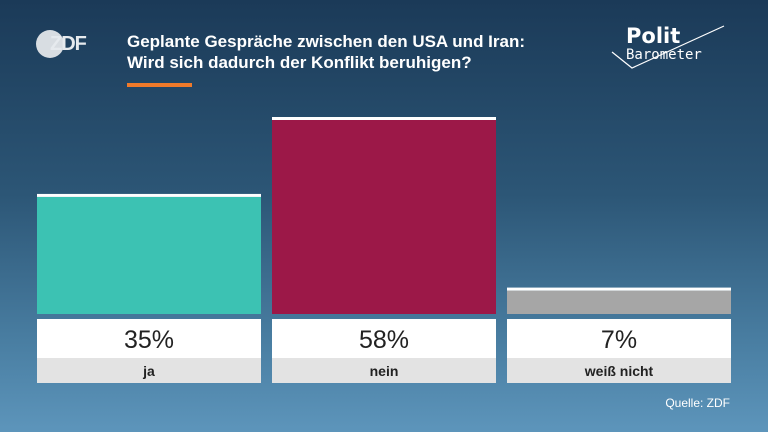 Image resolution: width=768 pixels, height=432 pixels. I want to click on zdf-logo-text: ZDF, so click(68, 44).